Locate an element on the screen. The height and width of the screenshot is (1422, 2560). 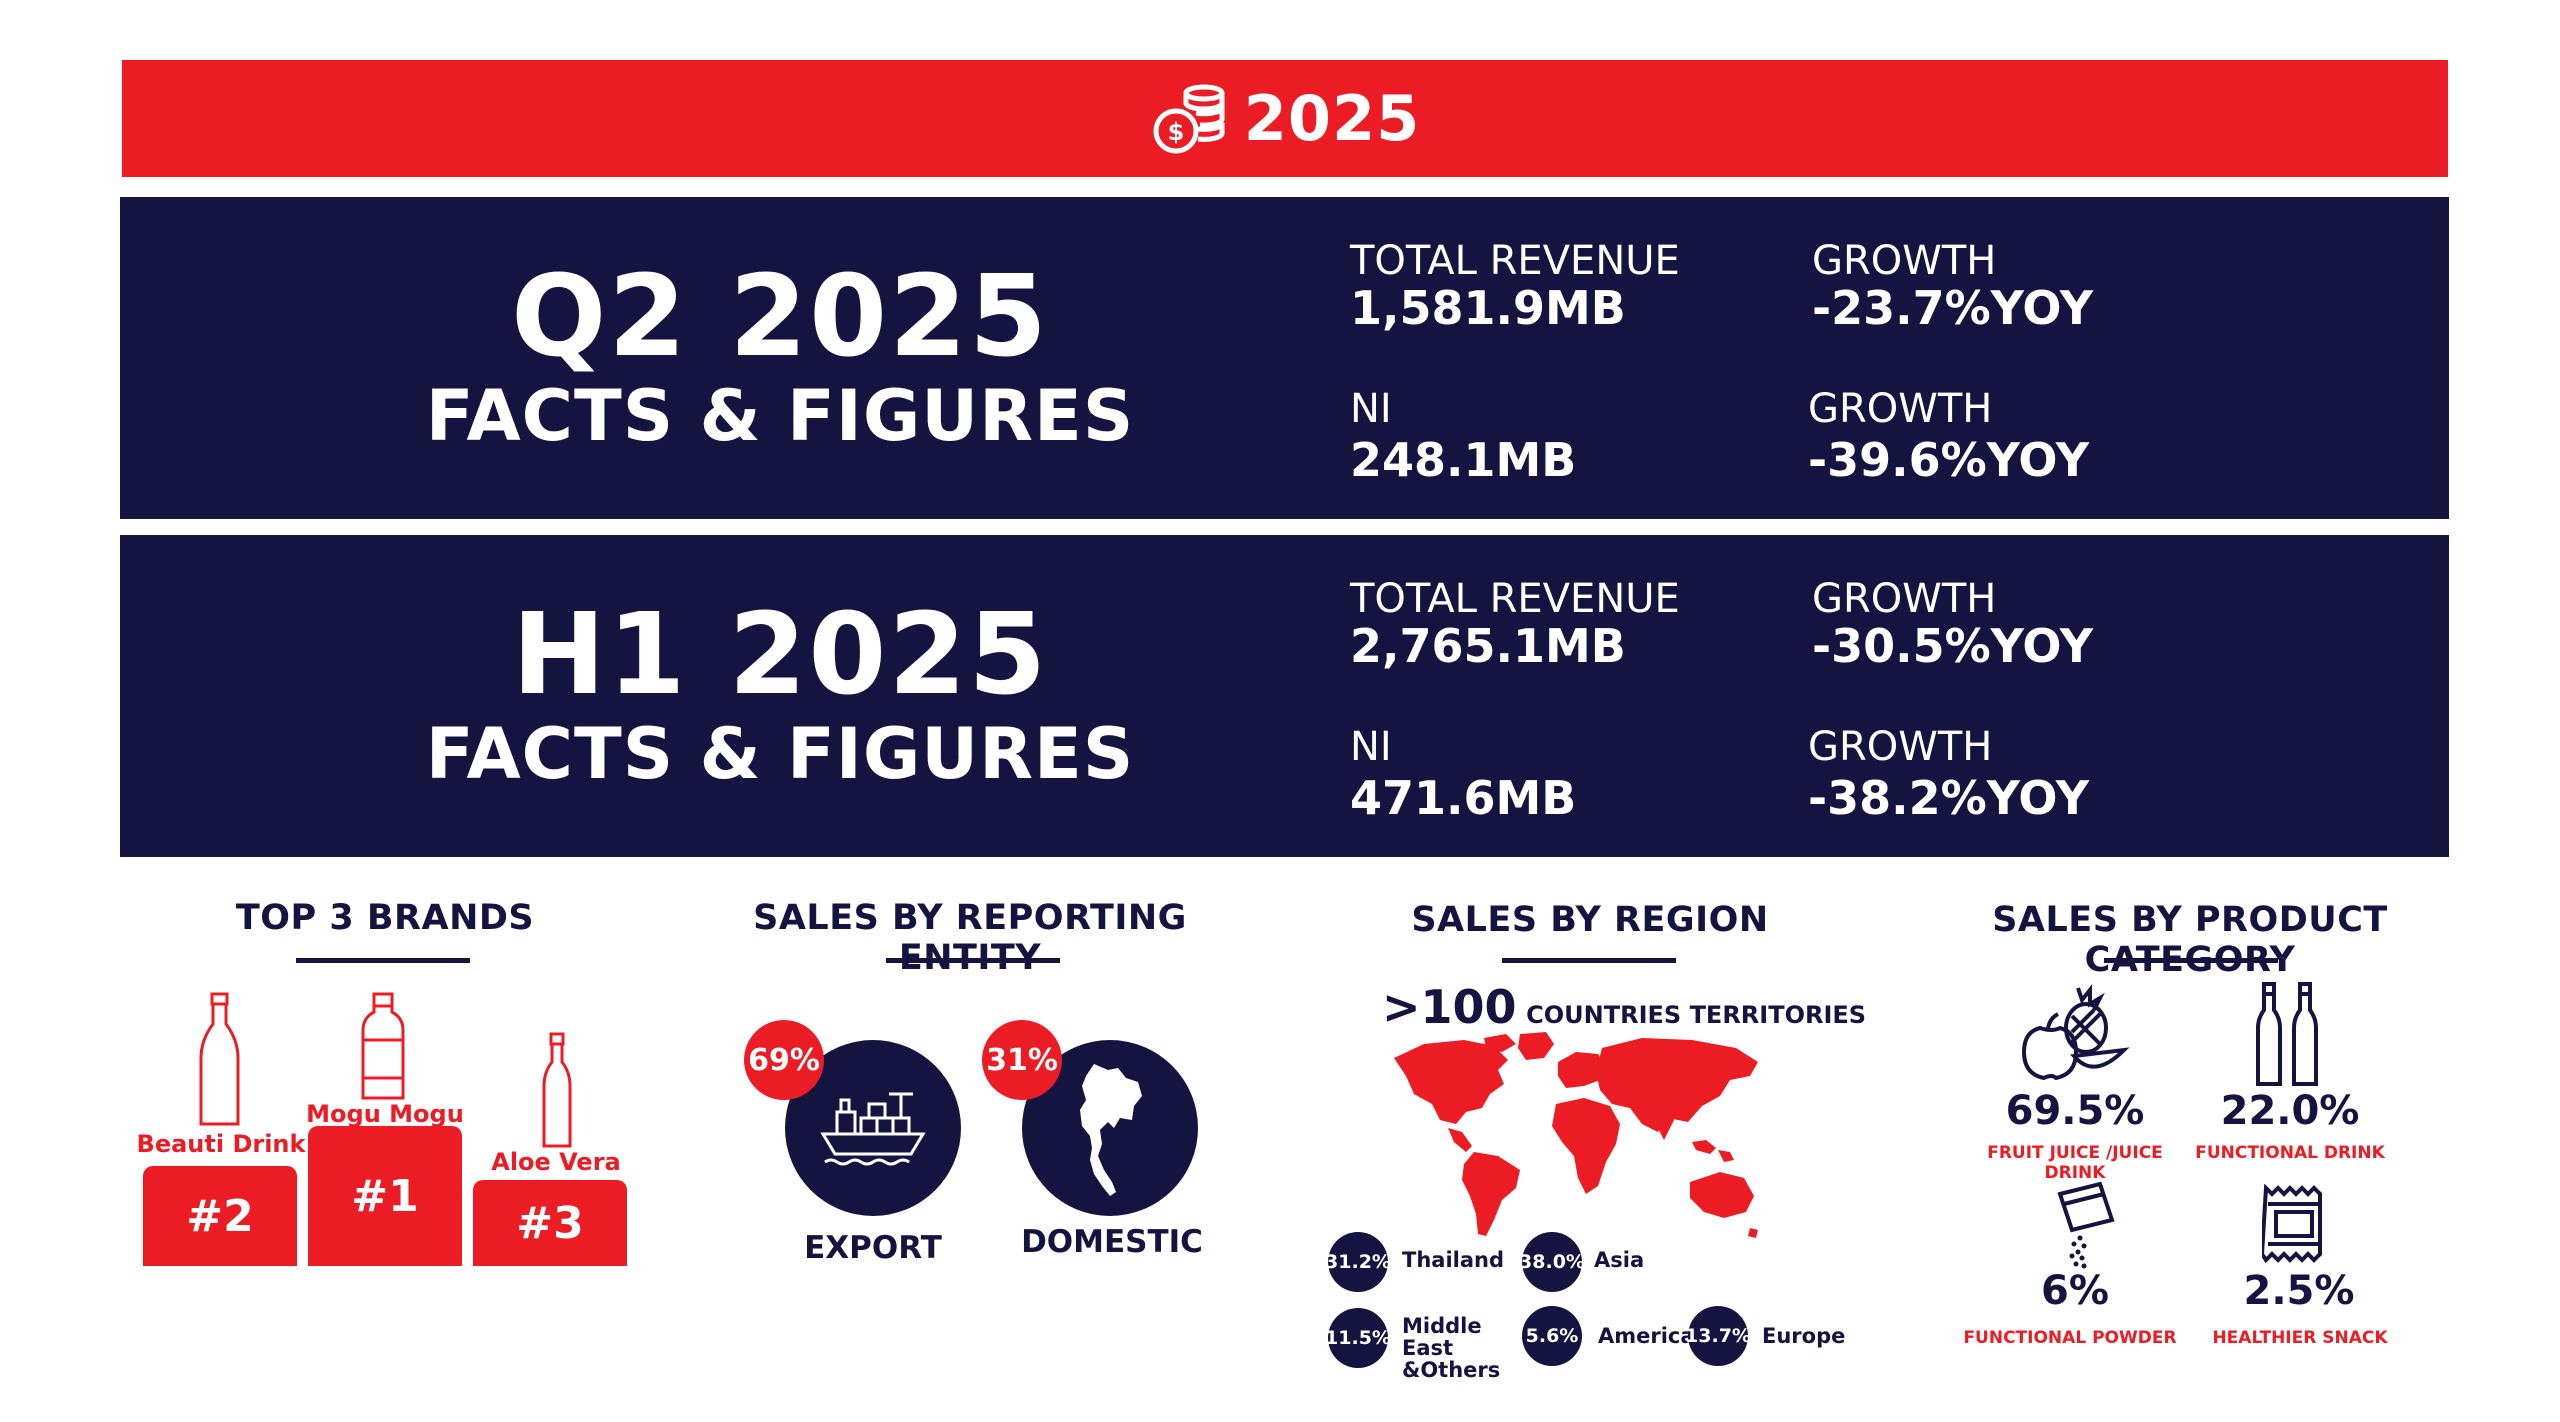
product-title: SALES BY PRODUCT CATEGORY is located at coordinates (2190, 940).